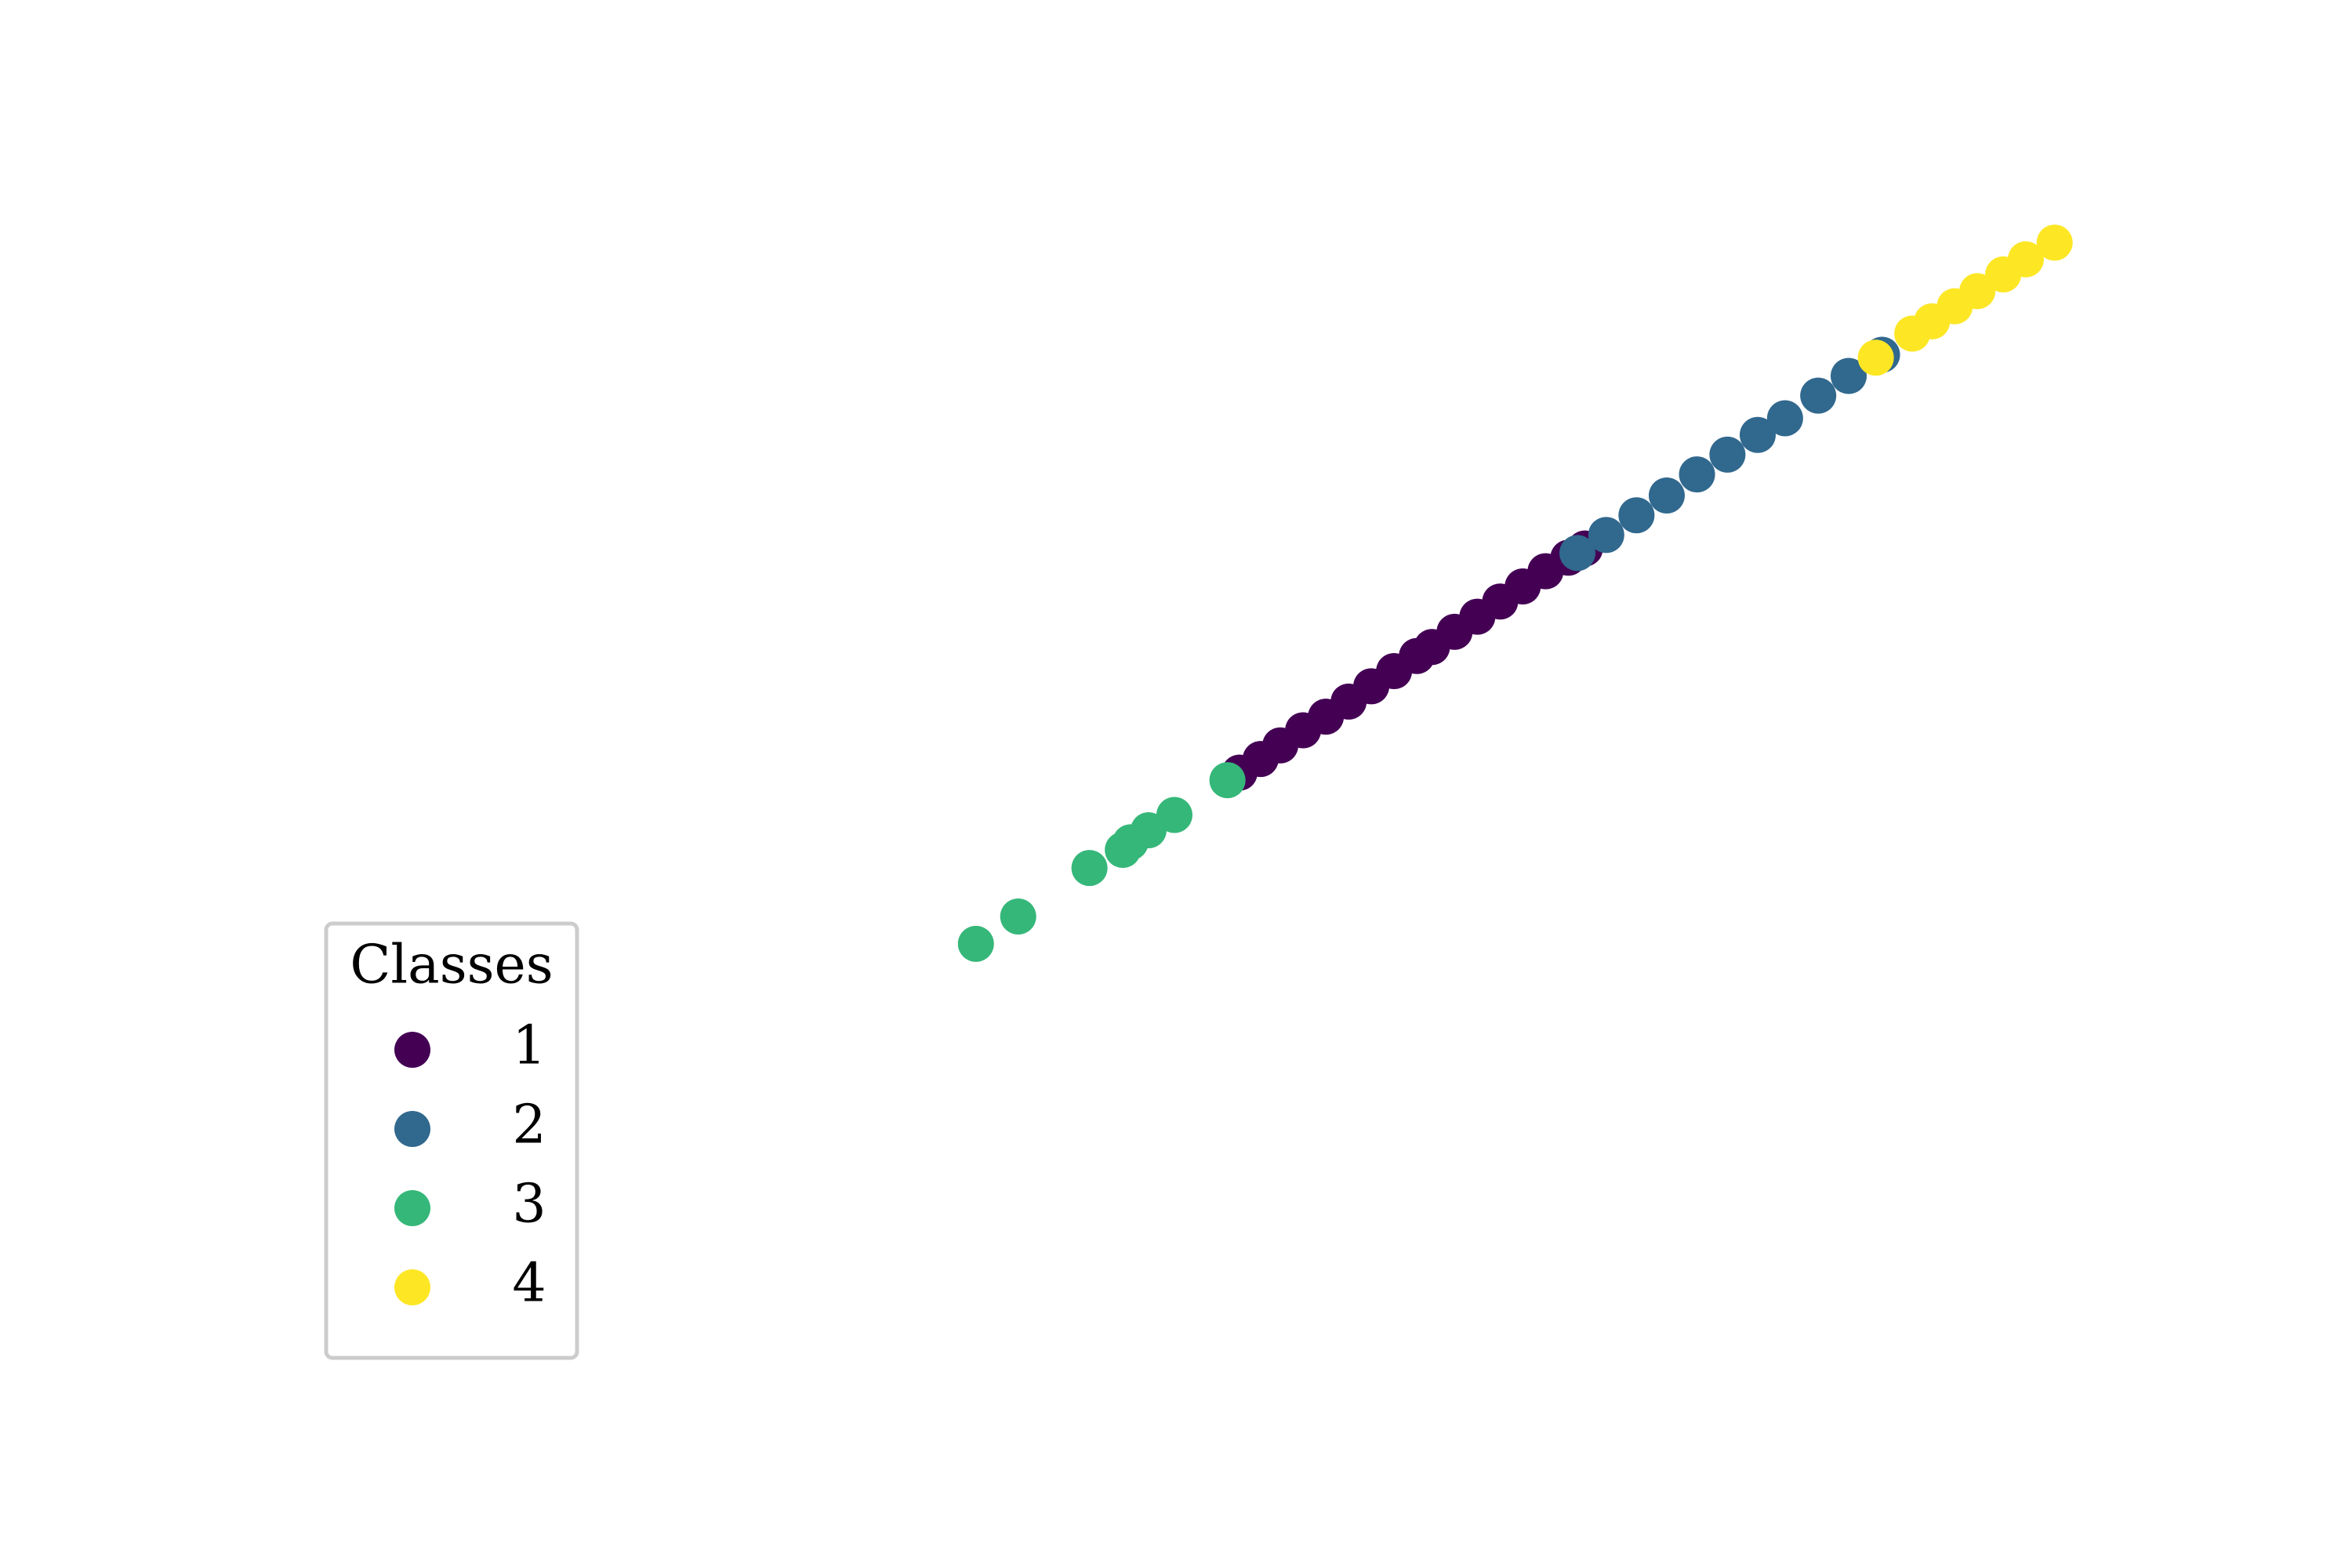 The image size is (2352, 1568). I want to click on legend-label: 1, so click(529, 1046).